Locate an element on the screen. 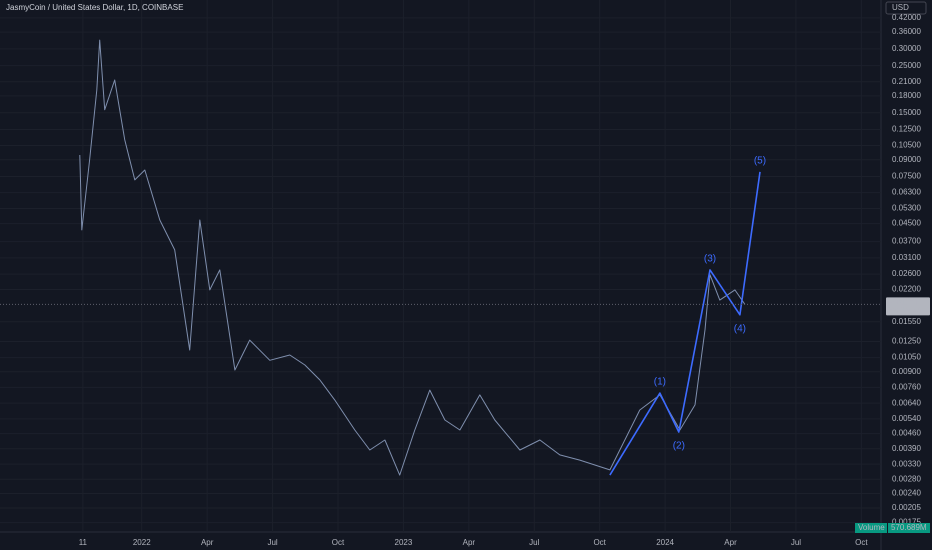 The width and height of the screenshot is (932, 550). y-tick-label: 0.00460 is located at coordinates (906, 433).